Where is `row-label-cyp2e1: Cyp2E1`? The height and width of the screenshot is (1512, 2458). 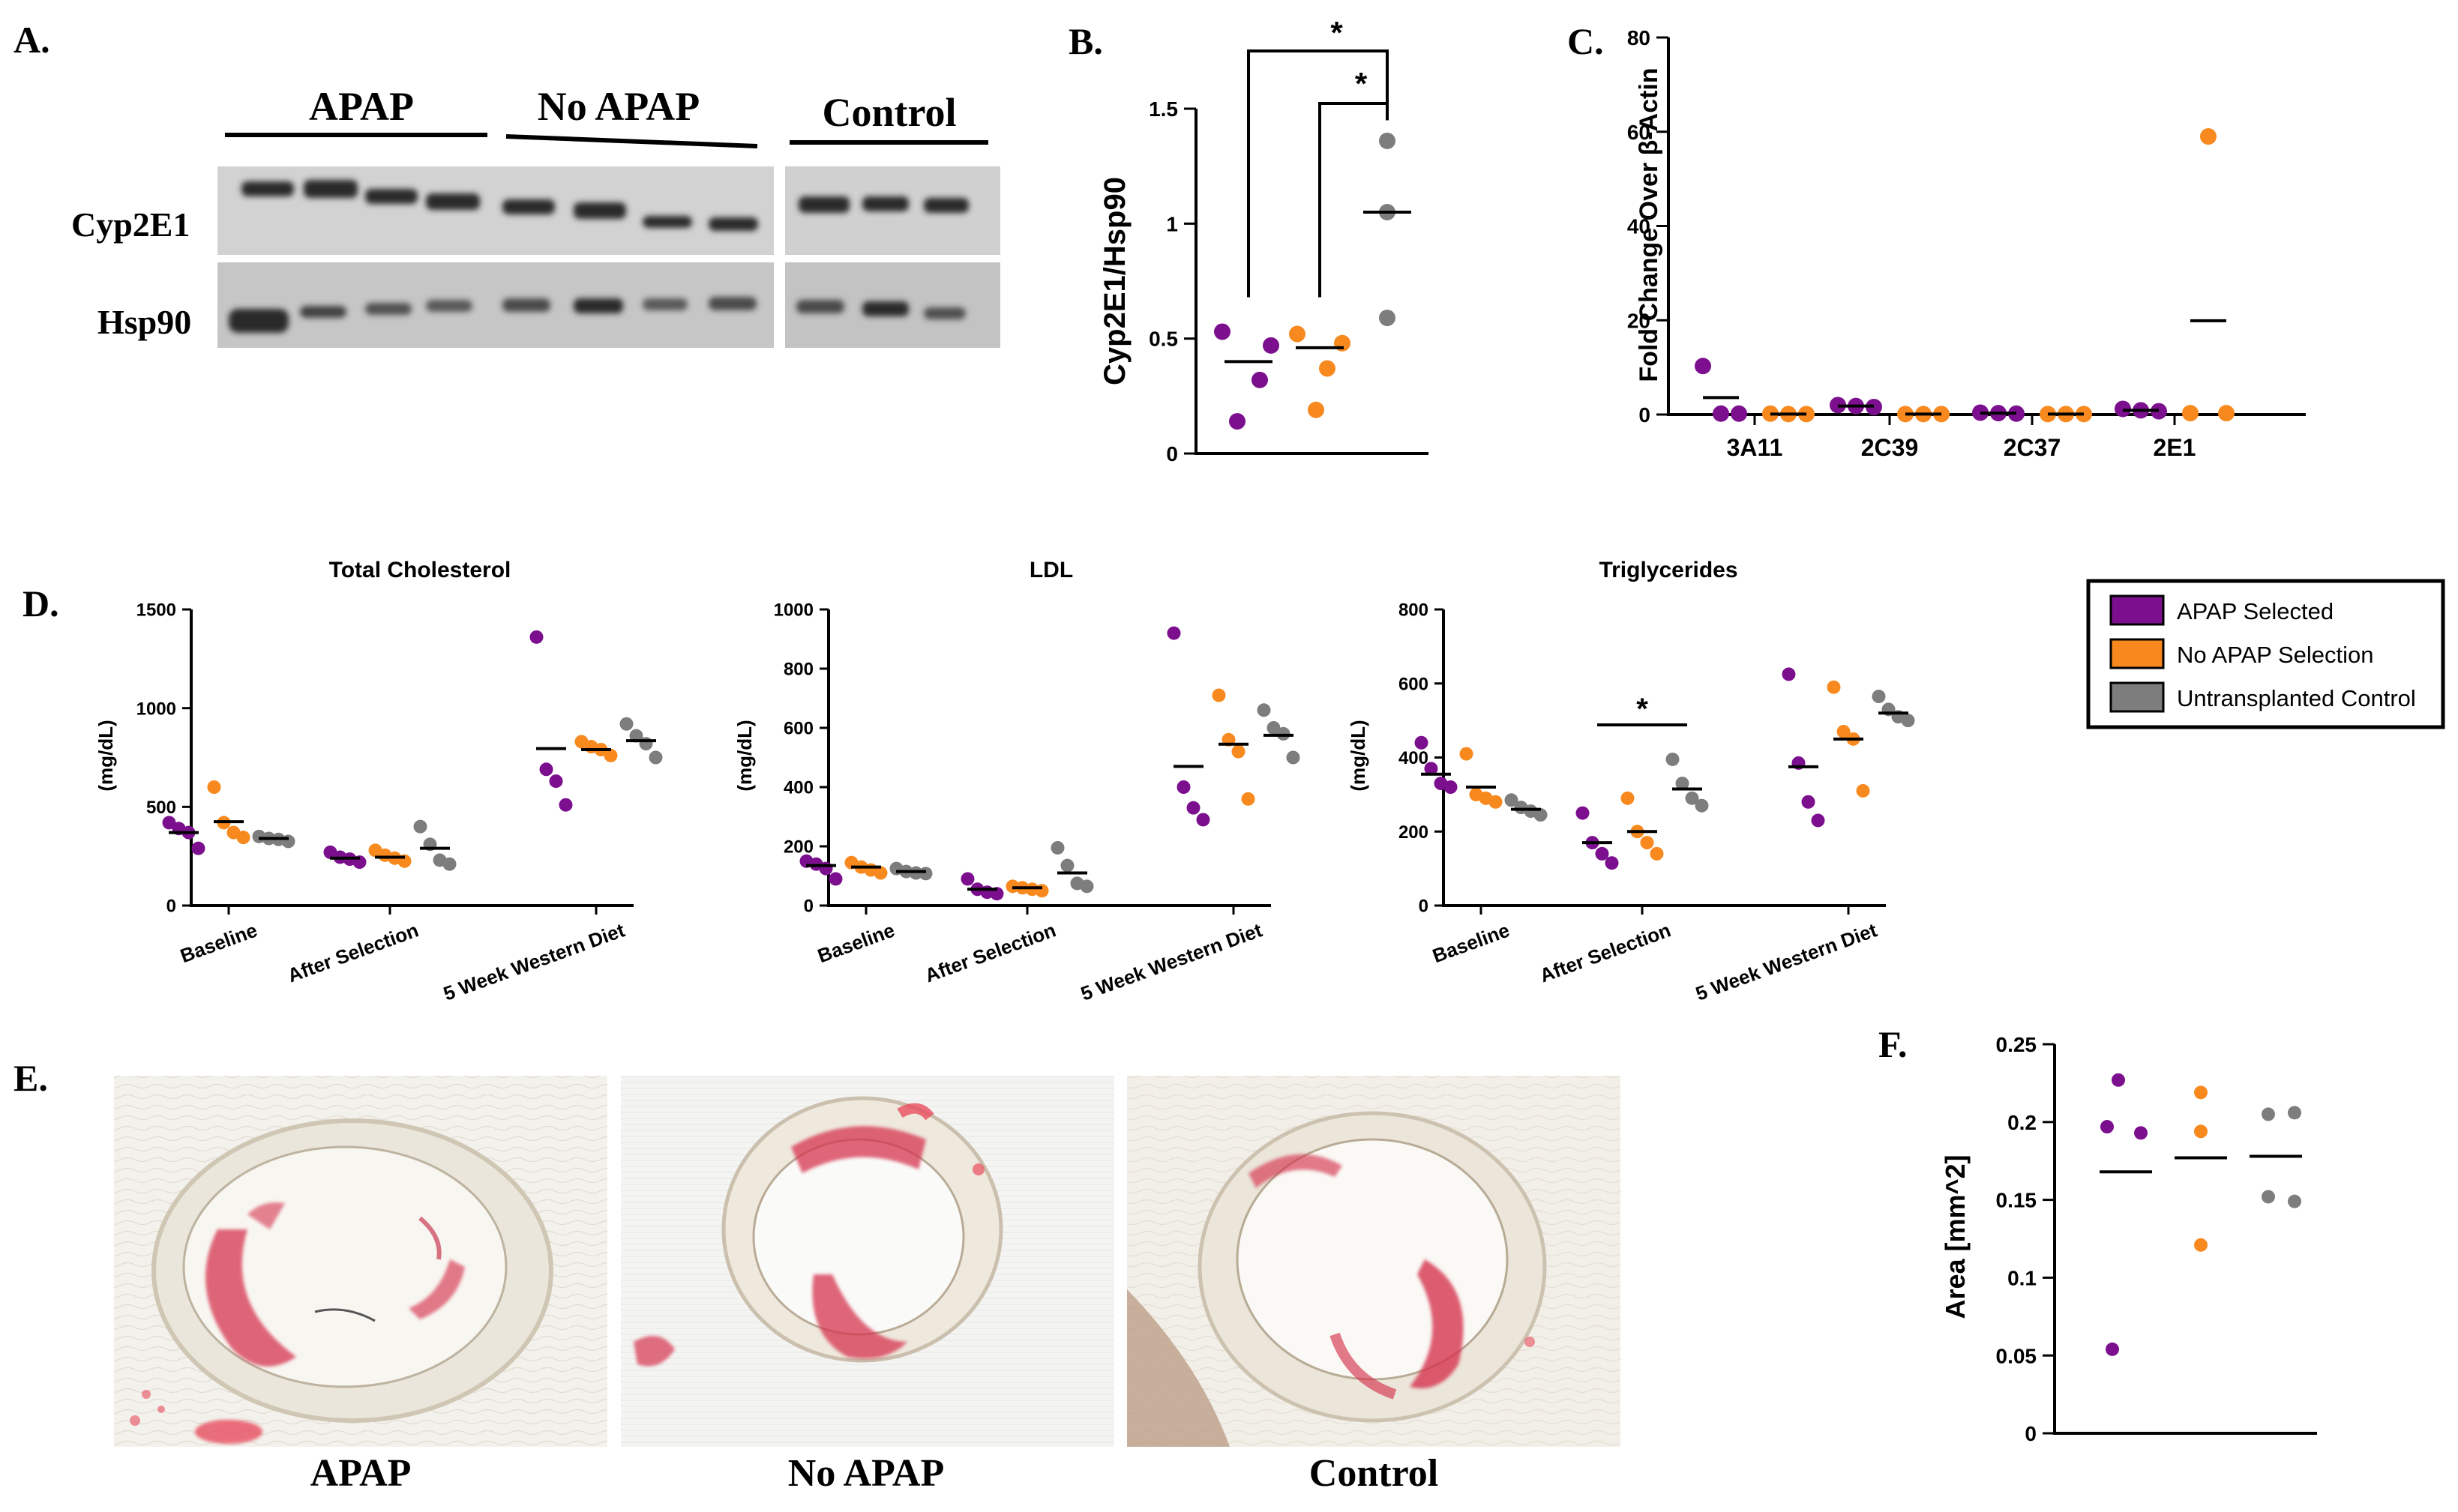 row-label-cyp2e1: Cyp2E1 is located at coordinates (130, 224).